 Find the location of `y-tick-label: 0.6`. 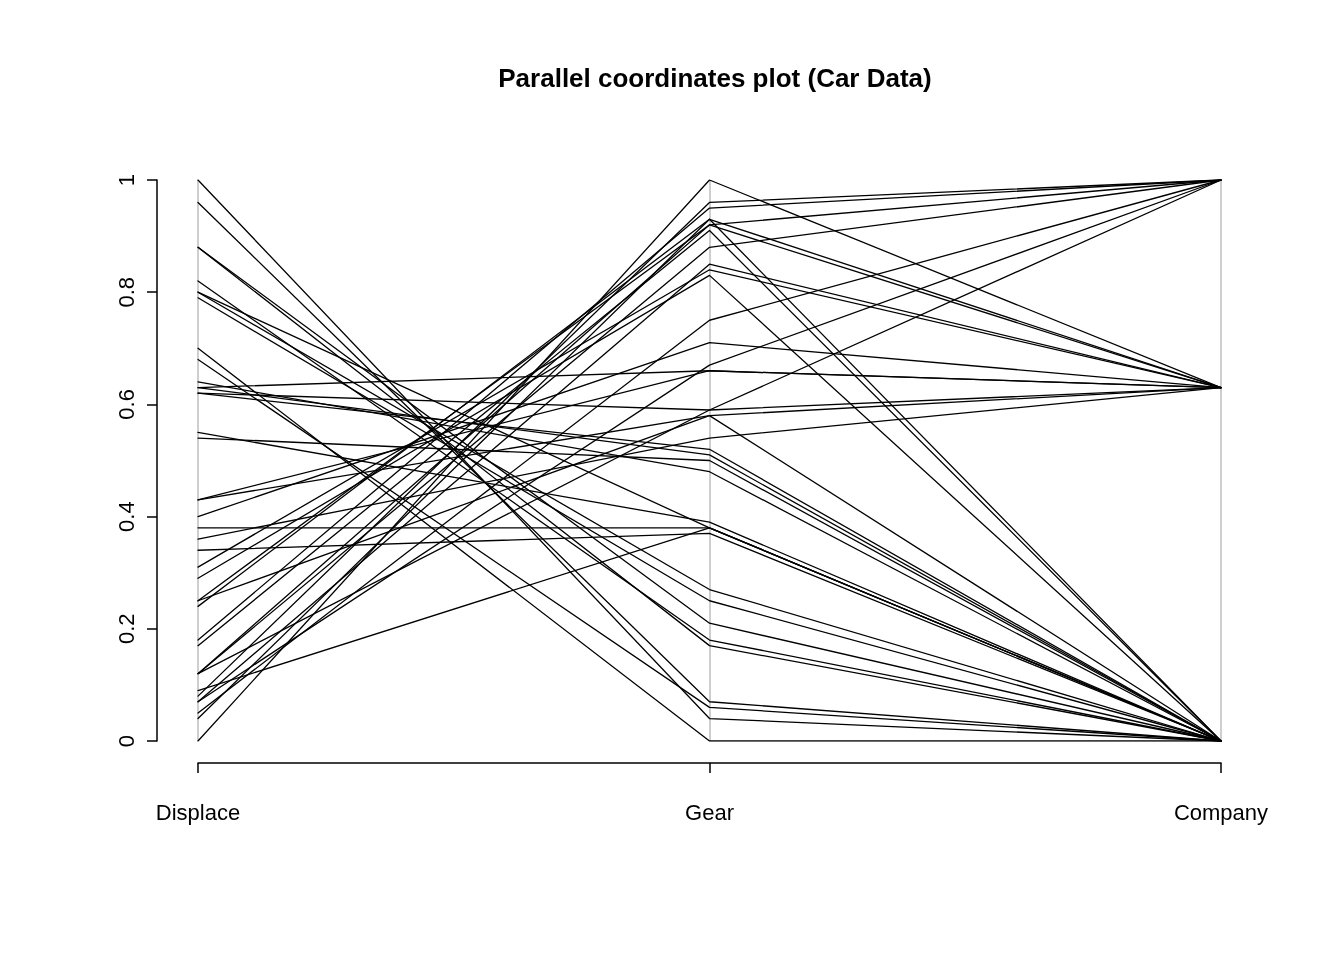

y-tick-label: 0.6 is located at coordinates (126, 404).